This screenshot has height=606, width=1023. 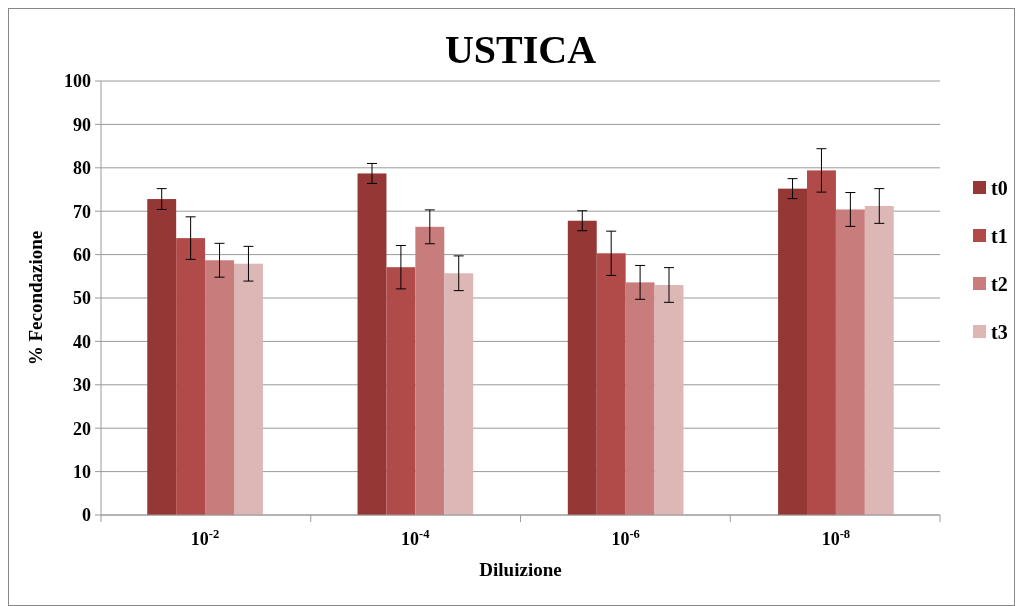 What do you see at coordinates (82, 254) in the screenshot?
I see `y-tick-label: 60` at bounding box center [82, 254].